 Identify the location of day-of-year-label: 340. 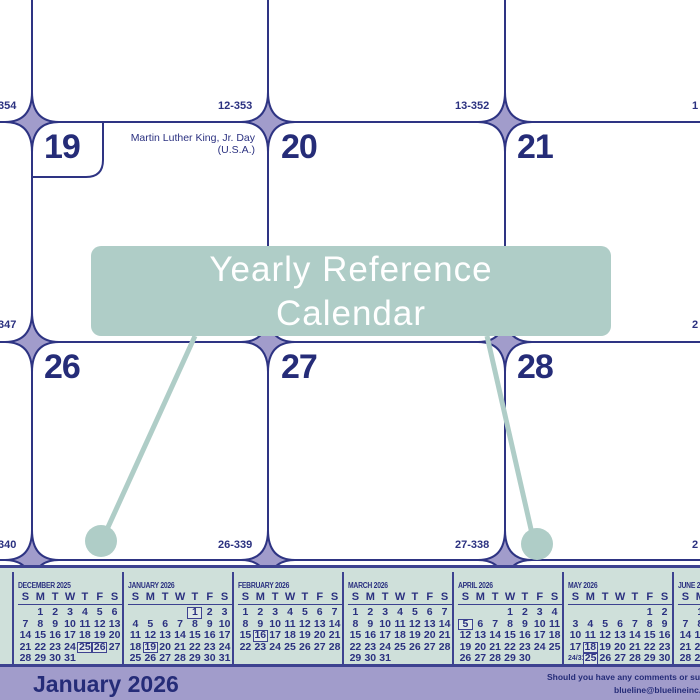
(8, 545).